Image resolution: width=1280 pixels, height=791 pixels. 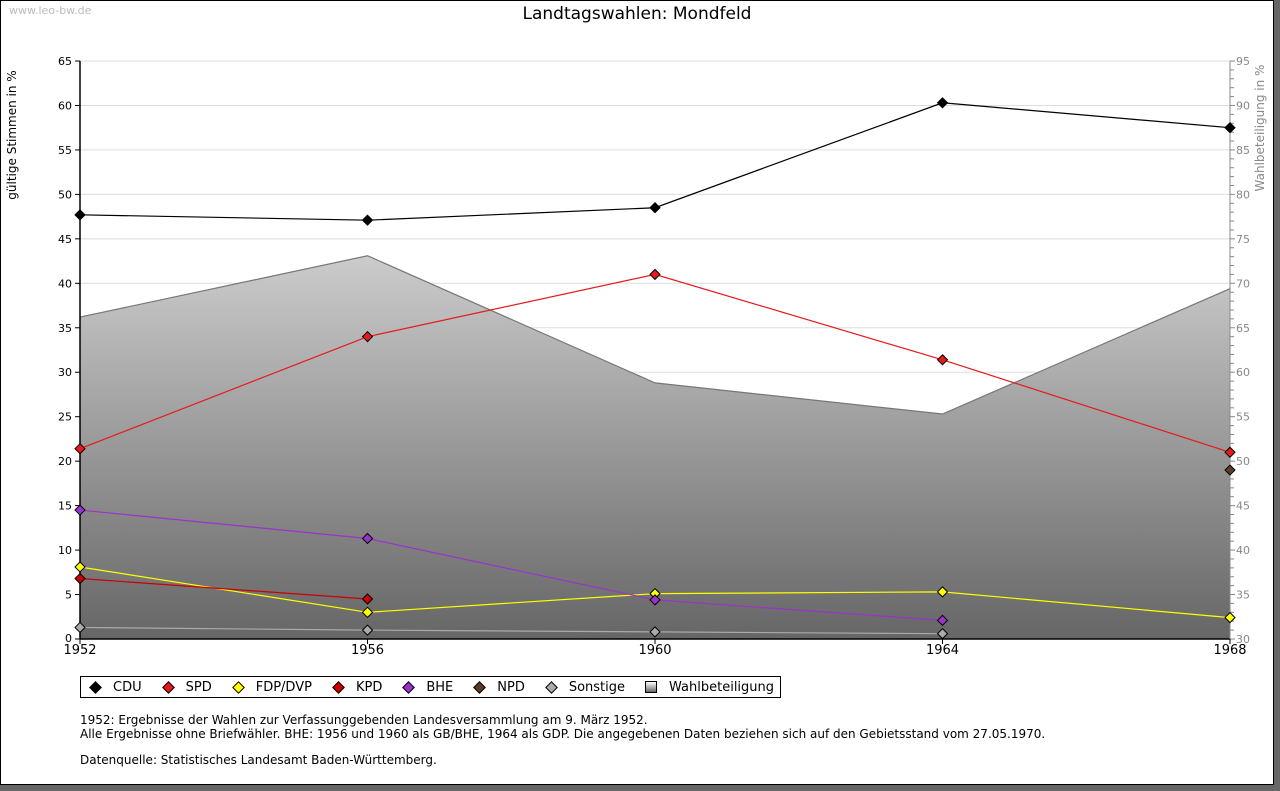 What do you see at coordinates (511, 687) in the screenshot?
I see `legend-label: NPD` at bounding box center [511, 687].